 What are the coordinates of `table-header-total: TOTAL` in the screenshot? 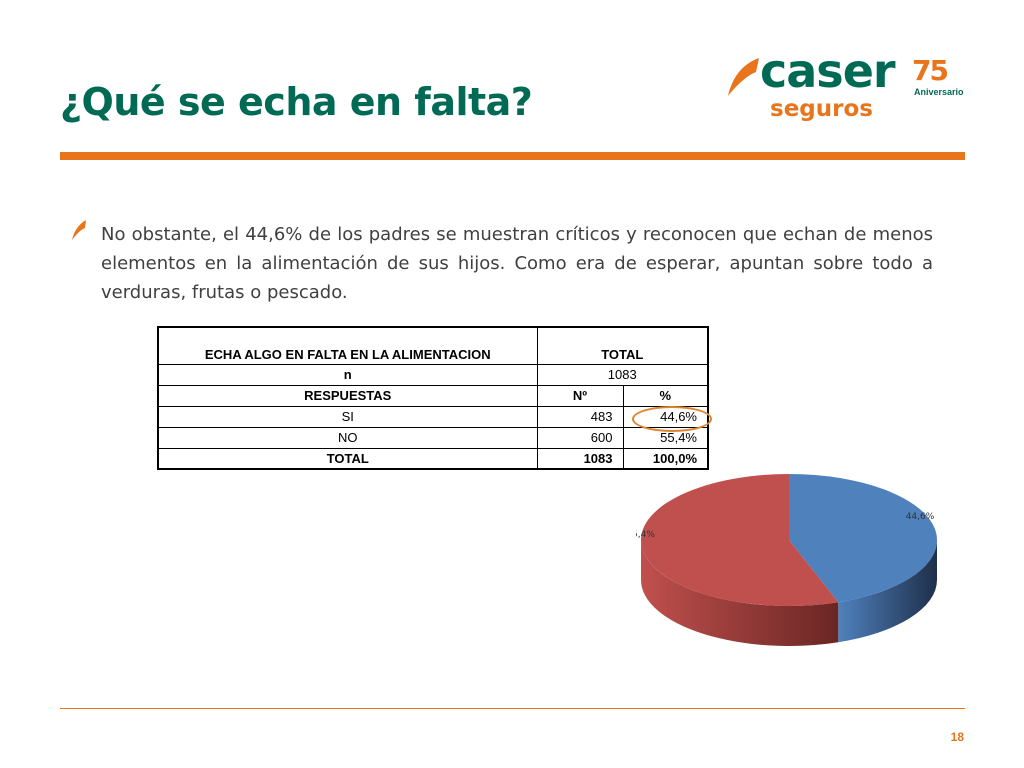 It's located at (622, 345).